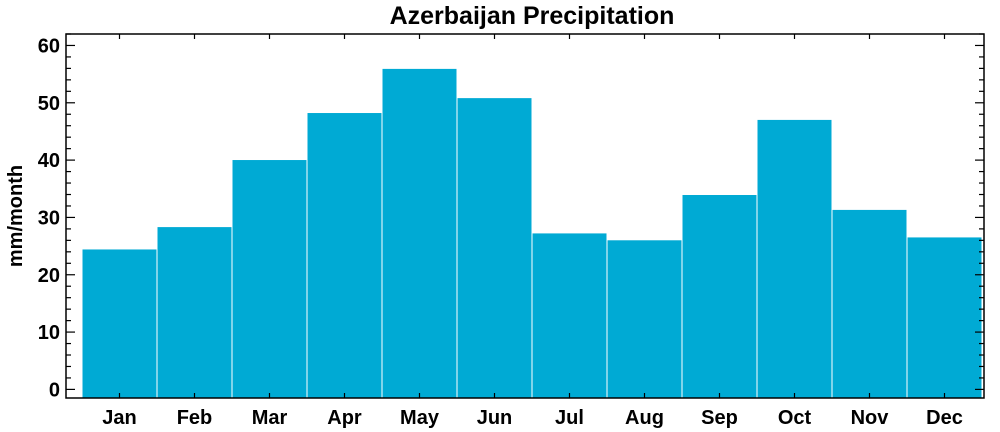  Describe the element at coordinates (944, 317) in the screenshot. I see `bar-dec` at that location.